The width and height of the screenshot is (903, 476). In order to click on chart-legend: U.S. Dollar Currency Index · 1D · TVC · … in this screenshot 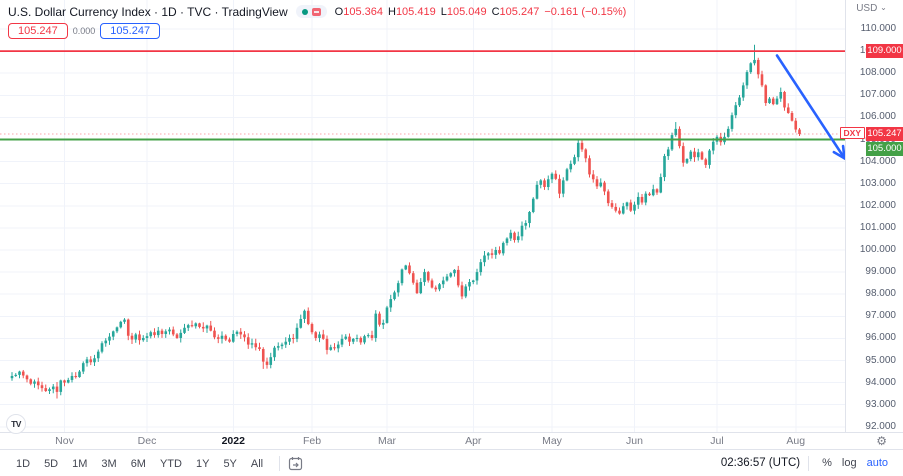, I will do `click(317, 21)`.